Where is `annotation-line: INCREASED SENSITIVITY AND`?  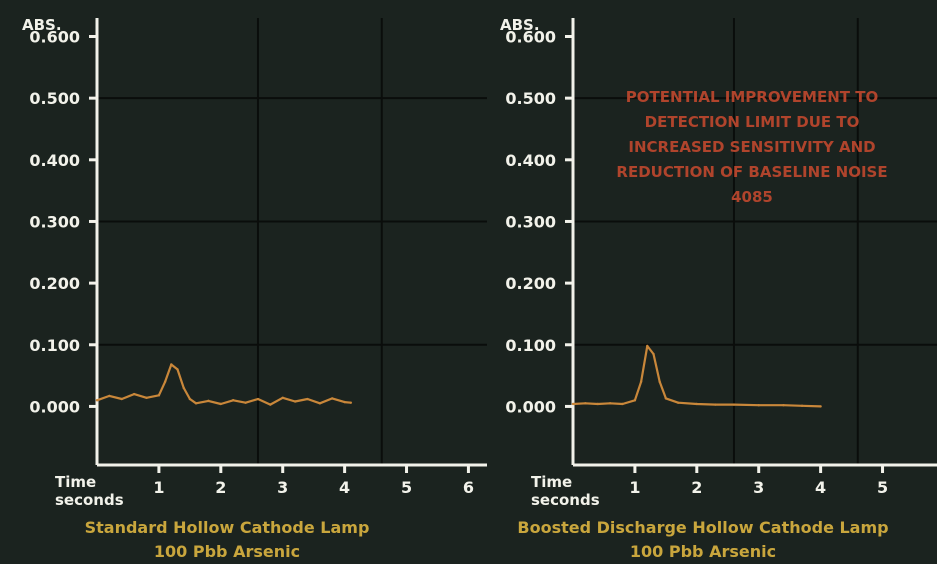 annotation-line: INCREASED SENSITIVITY AND is located at coordinates (751, 147).